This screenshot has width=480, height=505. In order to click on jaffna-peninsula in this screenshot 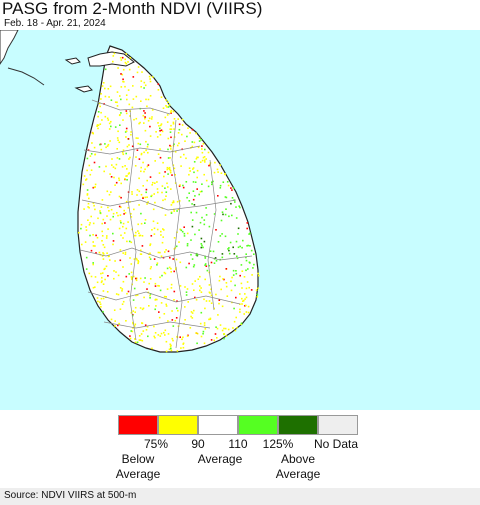, I will do `click(111, 59)`.